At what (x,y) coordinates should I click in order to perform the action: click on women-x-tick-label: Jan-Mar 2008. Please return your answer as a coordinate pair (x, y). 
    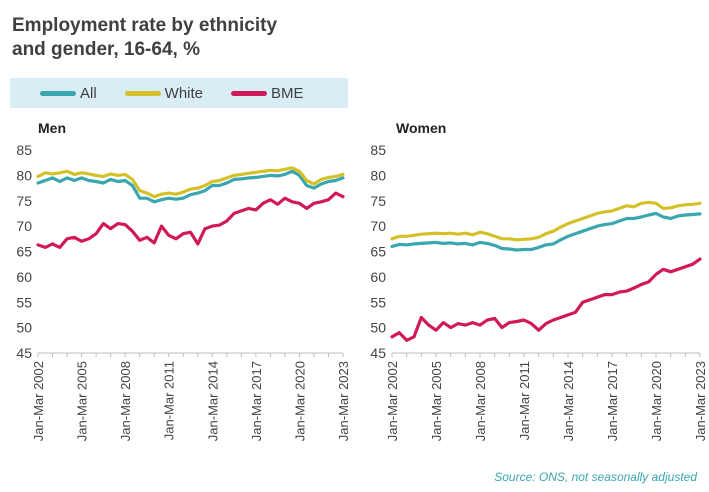
    Looking at the image, I should click on (480, 401).